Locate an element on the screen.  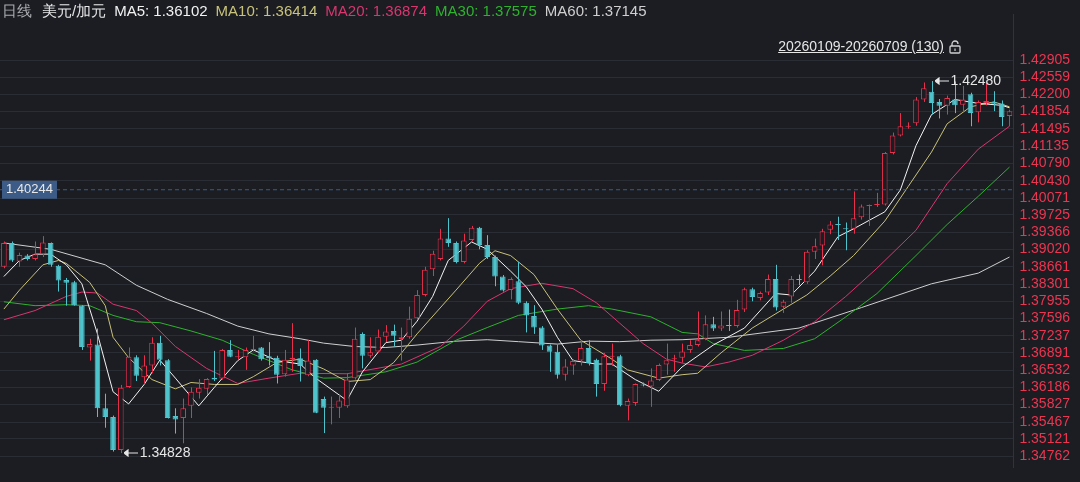
y-tick-label: 1.36186 is located at coordinates (1045, 385).